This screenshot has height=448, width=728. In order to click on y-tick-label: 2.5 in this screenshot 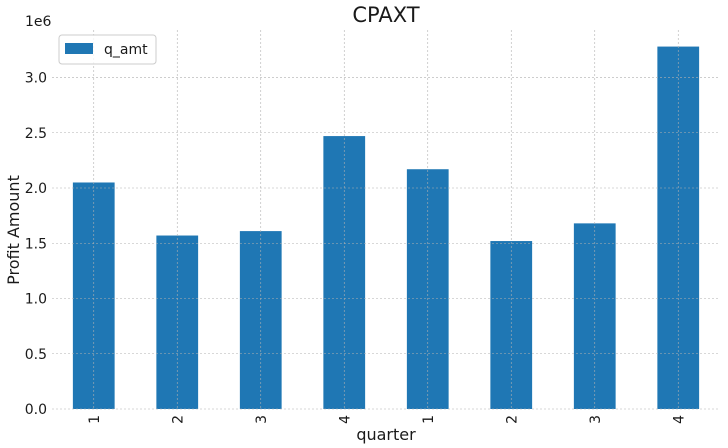, I will do `click(36, 134)`.